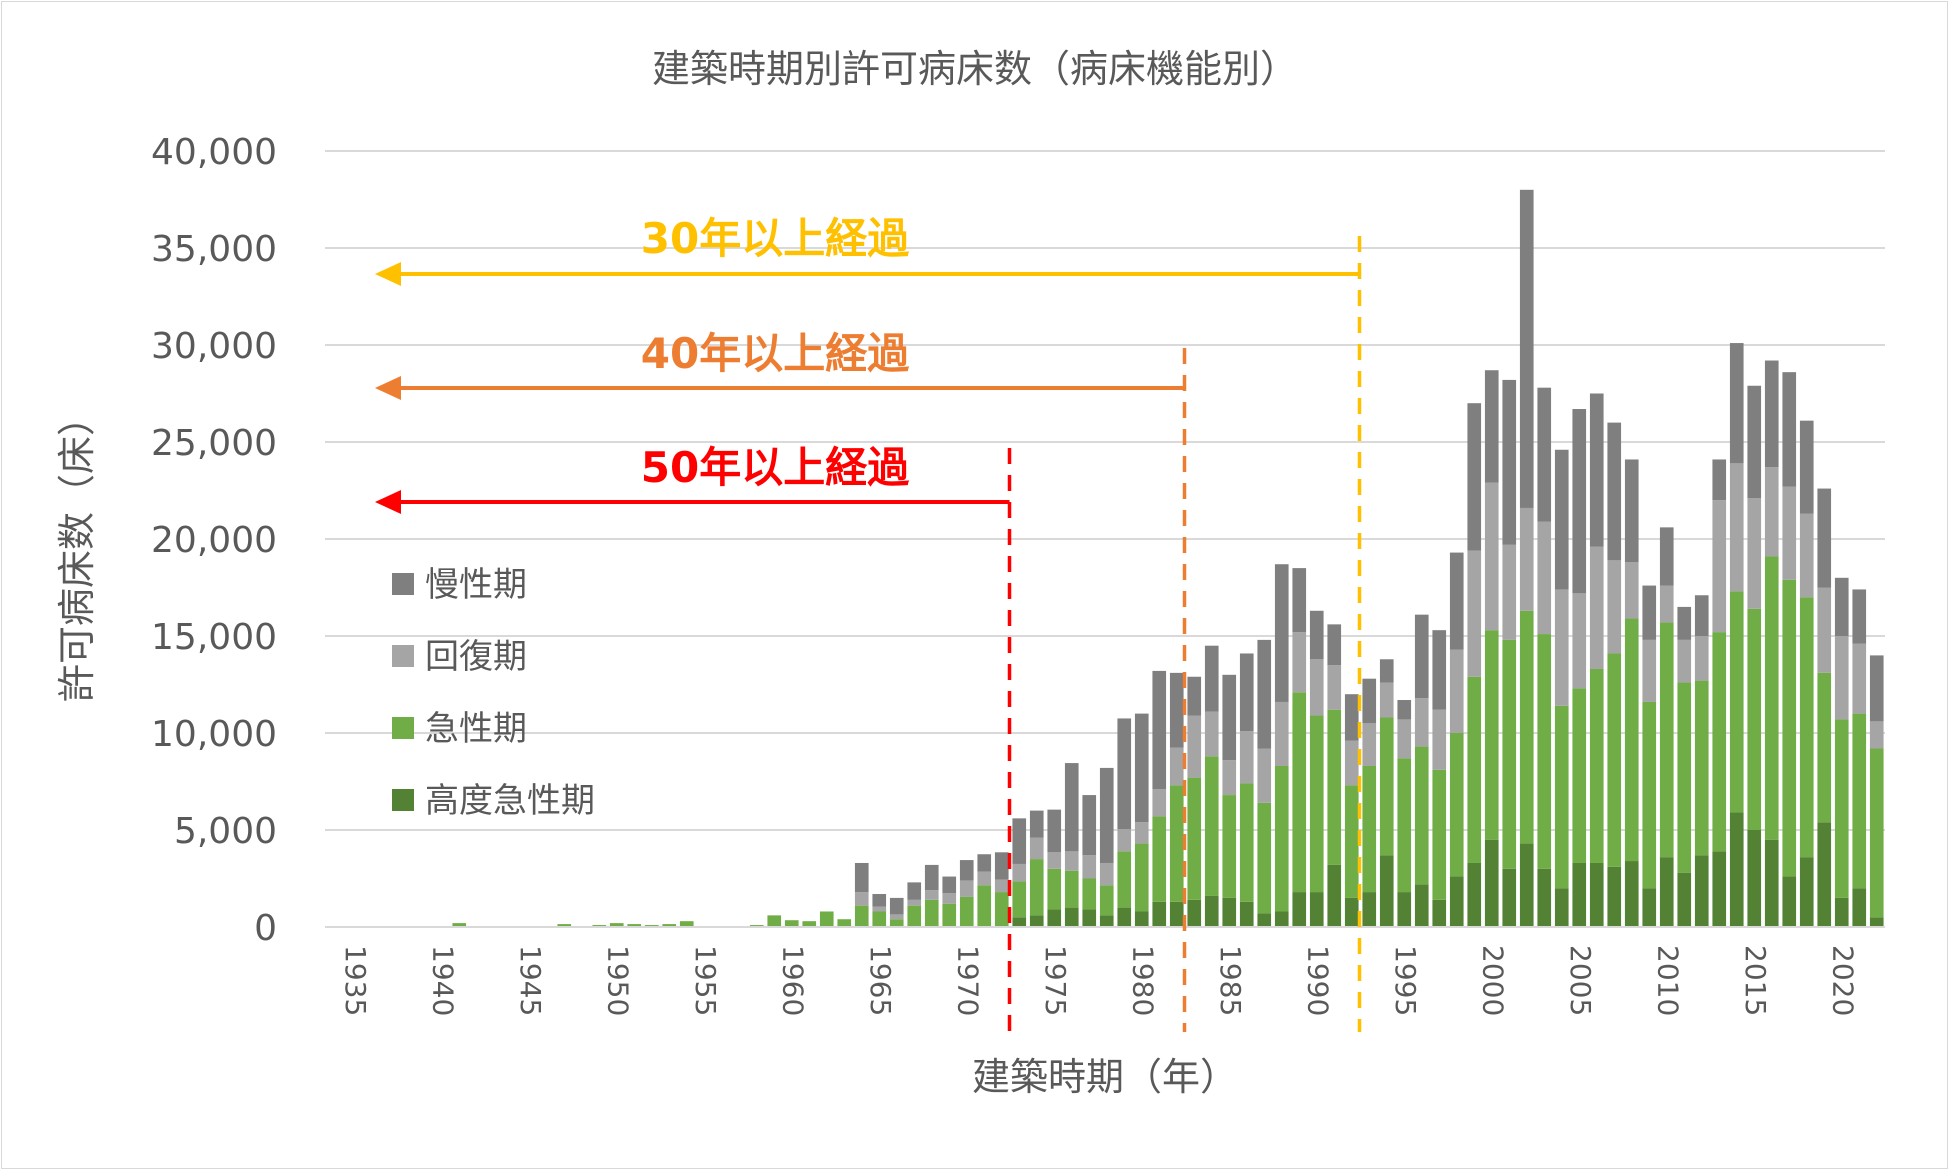  Describe the element at coordinates (442, 980) in the screenshot. I see `x-tick-label: 1940` at that location.